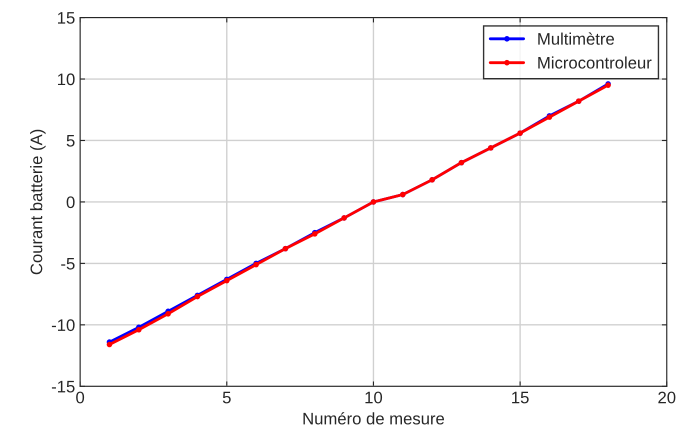 This screenshot has height=439, width=679. I want to click on y-tick-label: 15, so click(66, 18).